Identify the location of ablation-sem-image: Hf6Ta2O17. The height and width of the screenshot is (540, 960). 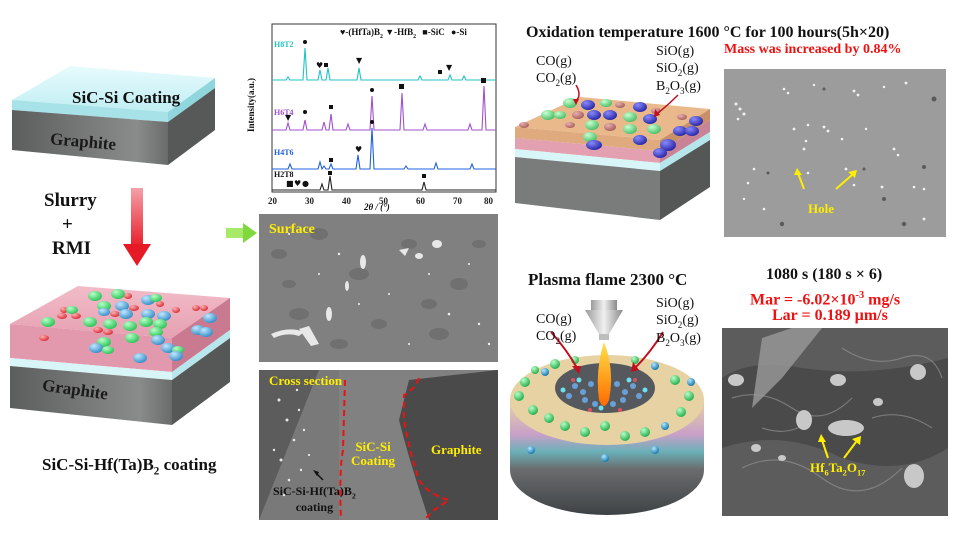
(835, 422).